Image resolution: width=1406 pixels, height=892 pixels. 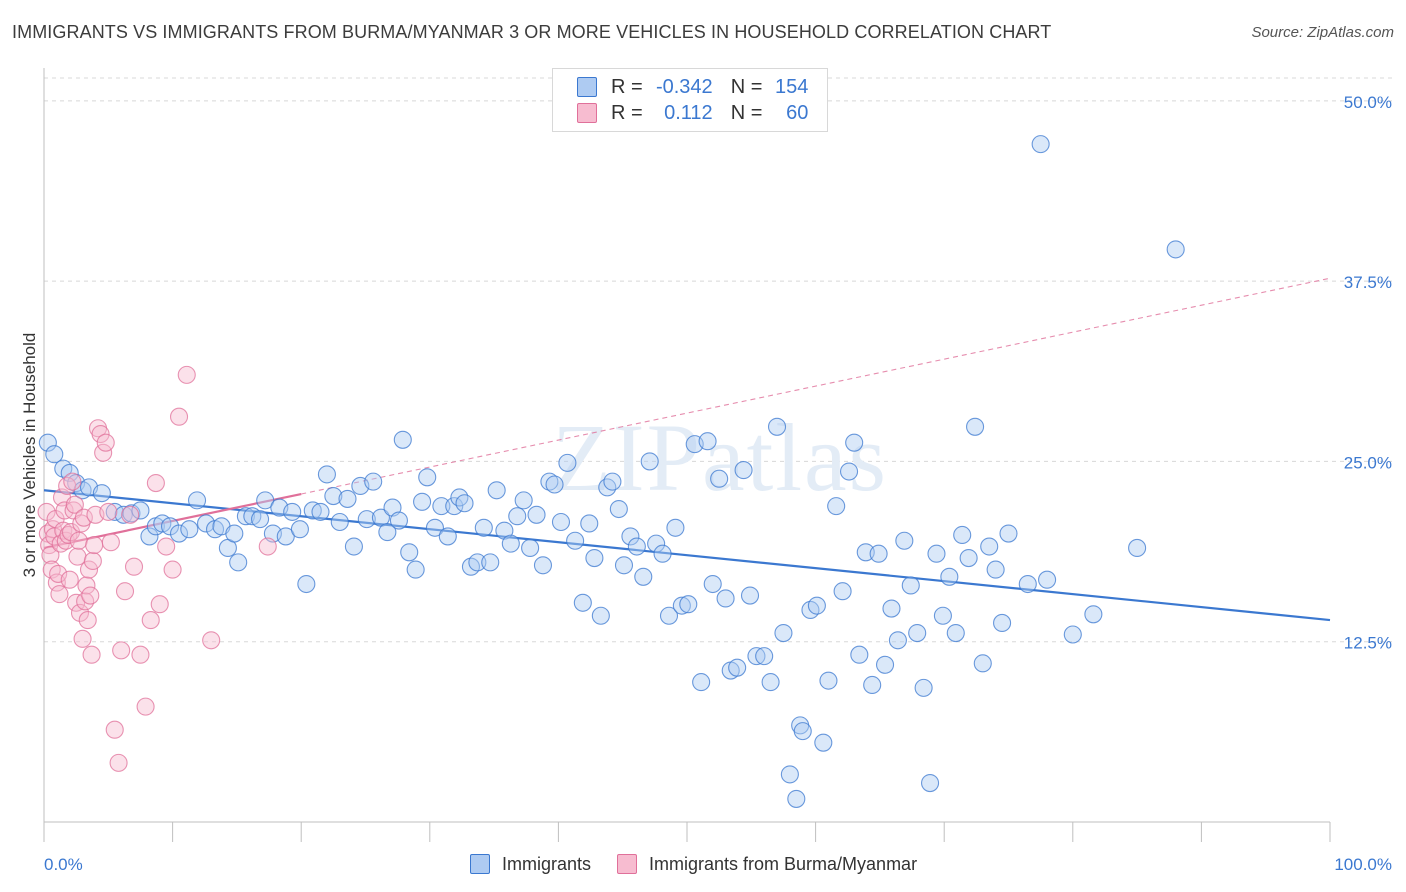 What do you see at coordinates (480, 864) in the screenshot?
I see `series-swatch-blue` at bounding box center [480, 864].